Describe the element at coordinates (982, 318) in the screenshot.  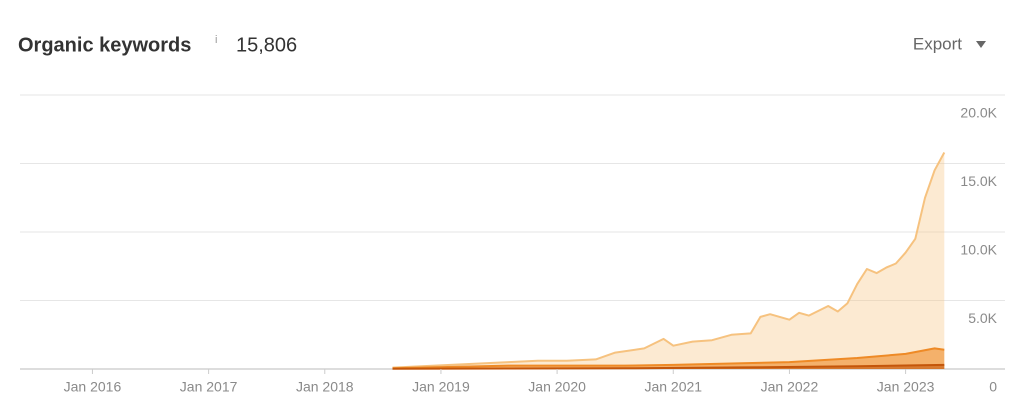
I see `y-tick-label: 5.0K` at that location.